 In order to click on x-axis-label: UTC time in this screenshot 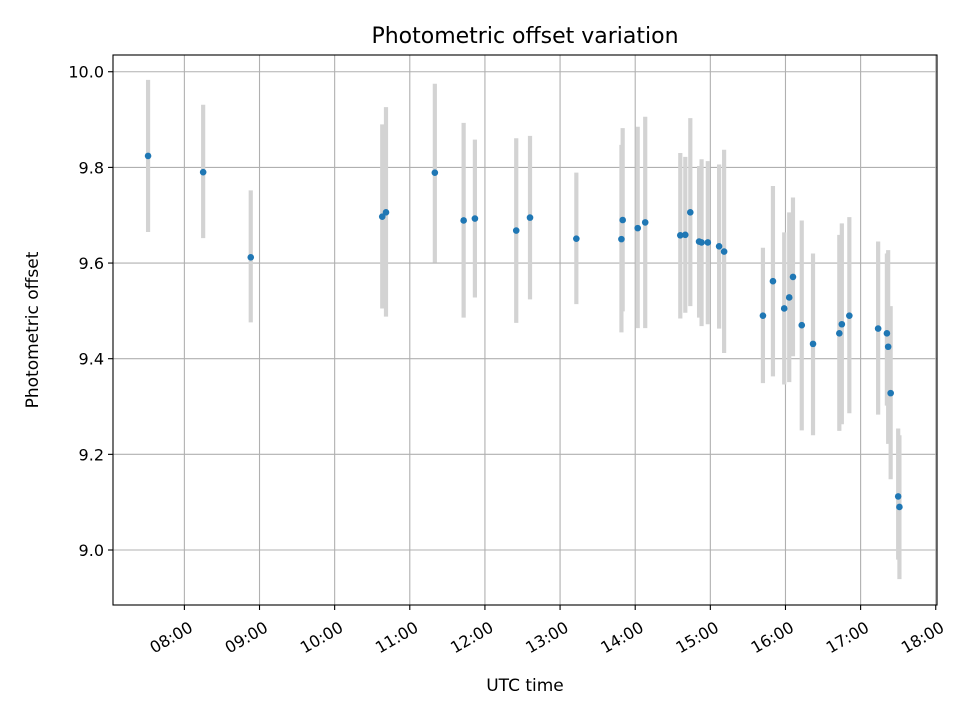, I will do `click(525, 686)`.